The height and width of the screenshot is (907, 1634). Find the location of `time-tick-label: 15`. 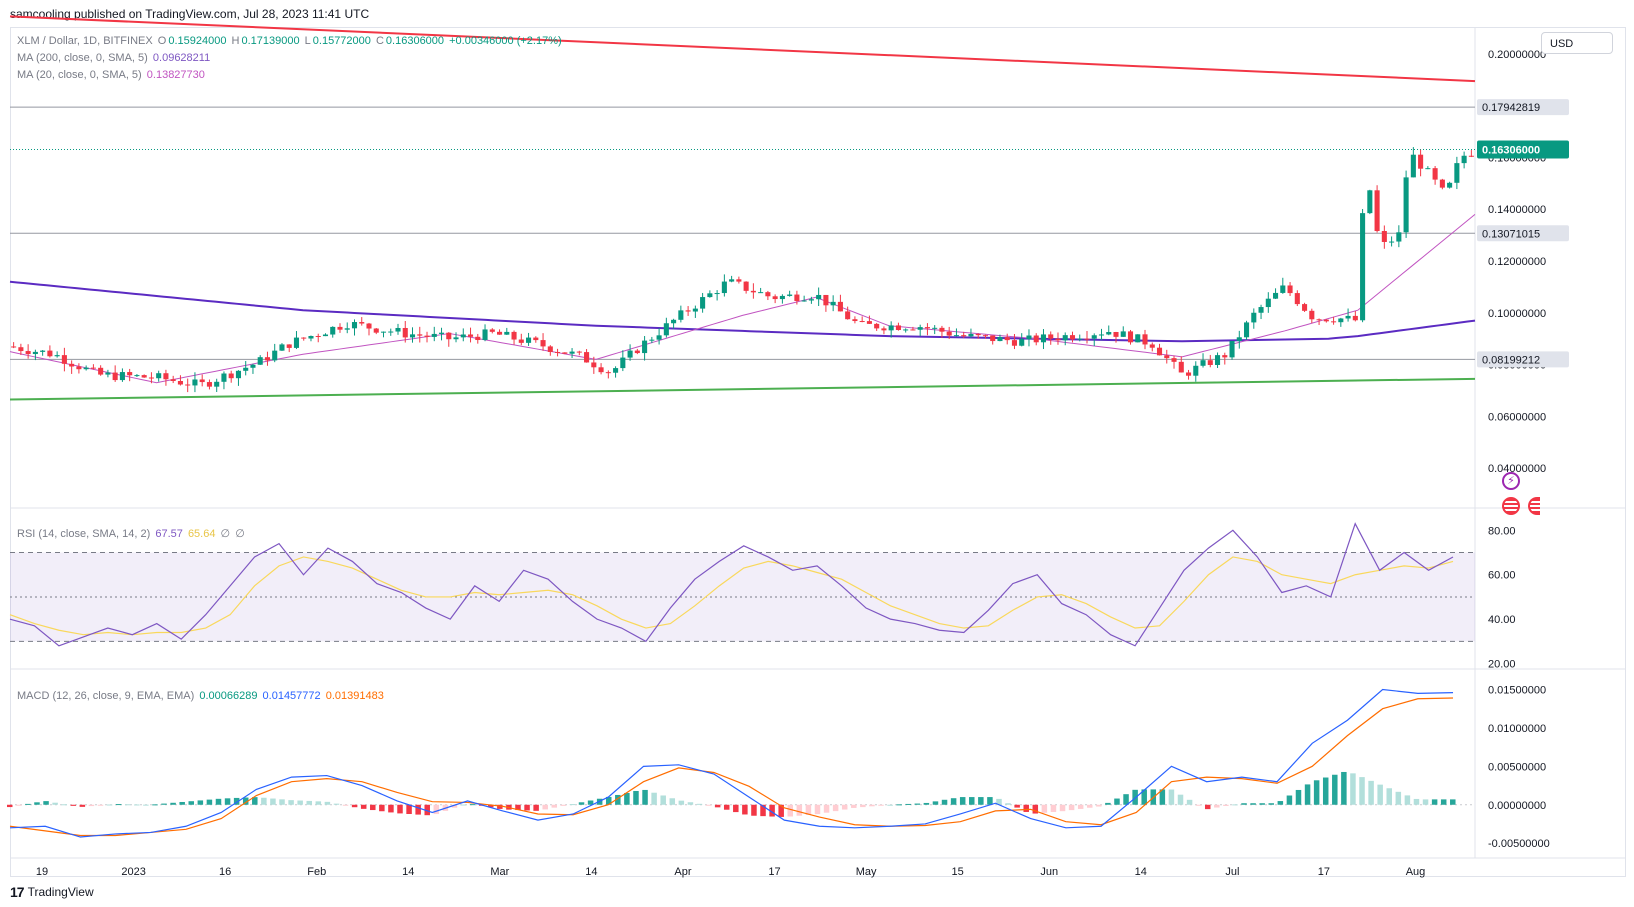

time-tick-label: 15 is located at coordinates (958, 872).